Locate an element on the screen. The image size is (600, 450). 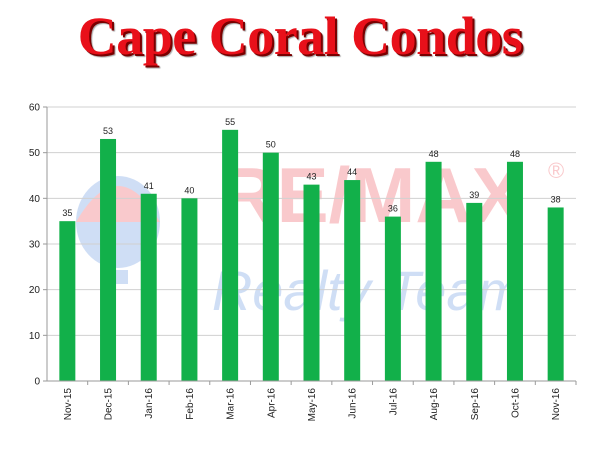
data-label: 40 is located at coordinates (189, 190).